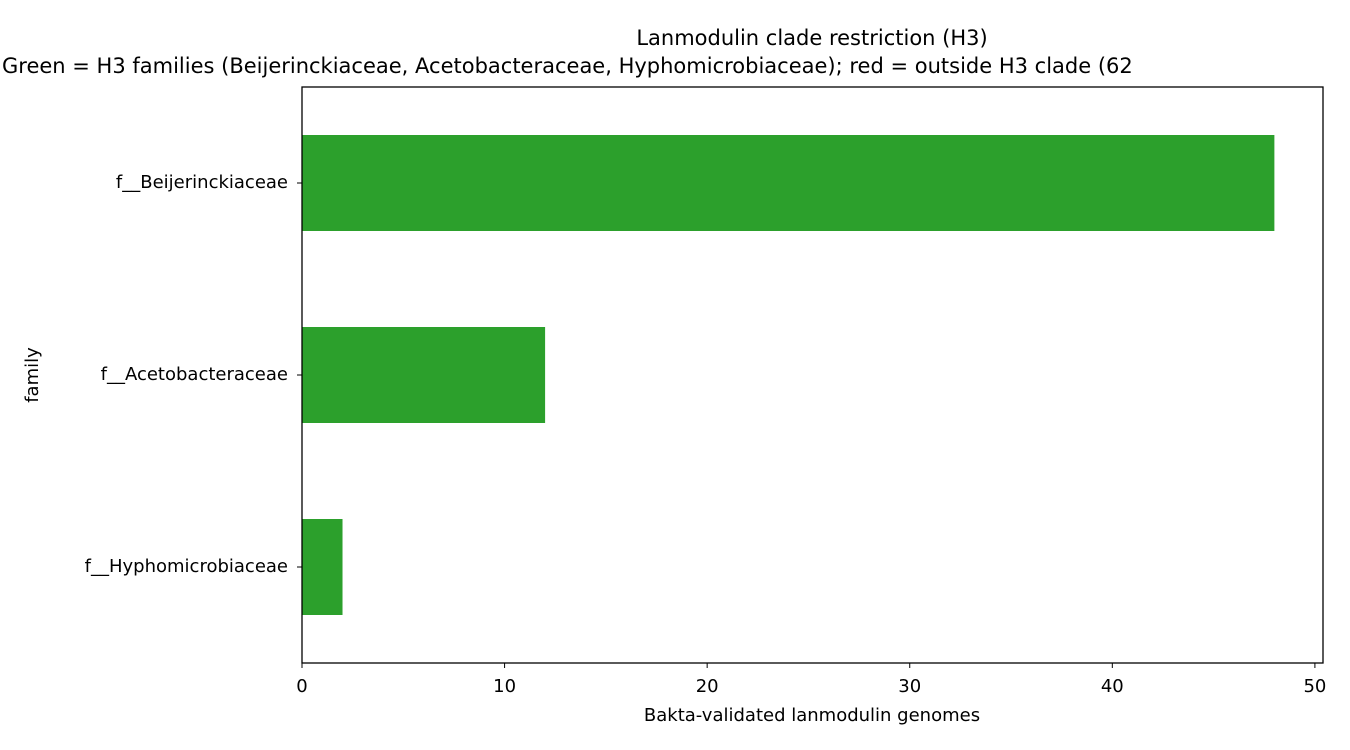 The width and height of the screenshot is (1350, 750). Describe the element at coordinates (811, 38) in the screenshot. I see `chart-title: Lanmodulin clade restriction (H3)` at that location.